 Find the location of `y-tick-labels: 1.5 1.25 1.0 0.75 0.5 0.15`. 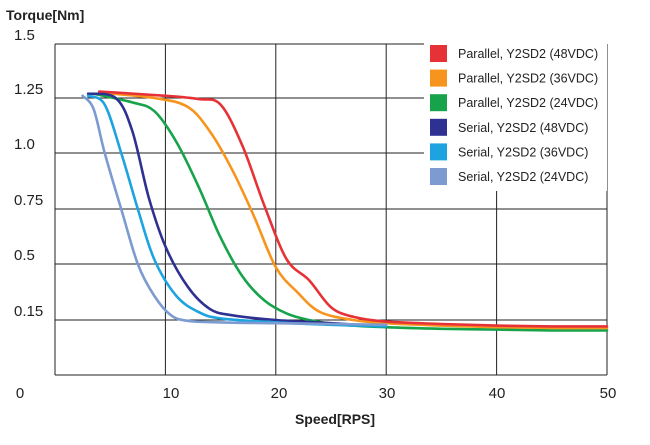

y-tick-labels: 1.5 1.25 1.0 0.75 0.5 0.15 is located at coordinates (28, 173).